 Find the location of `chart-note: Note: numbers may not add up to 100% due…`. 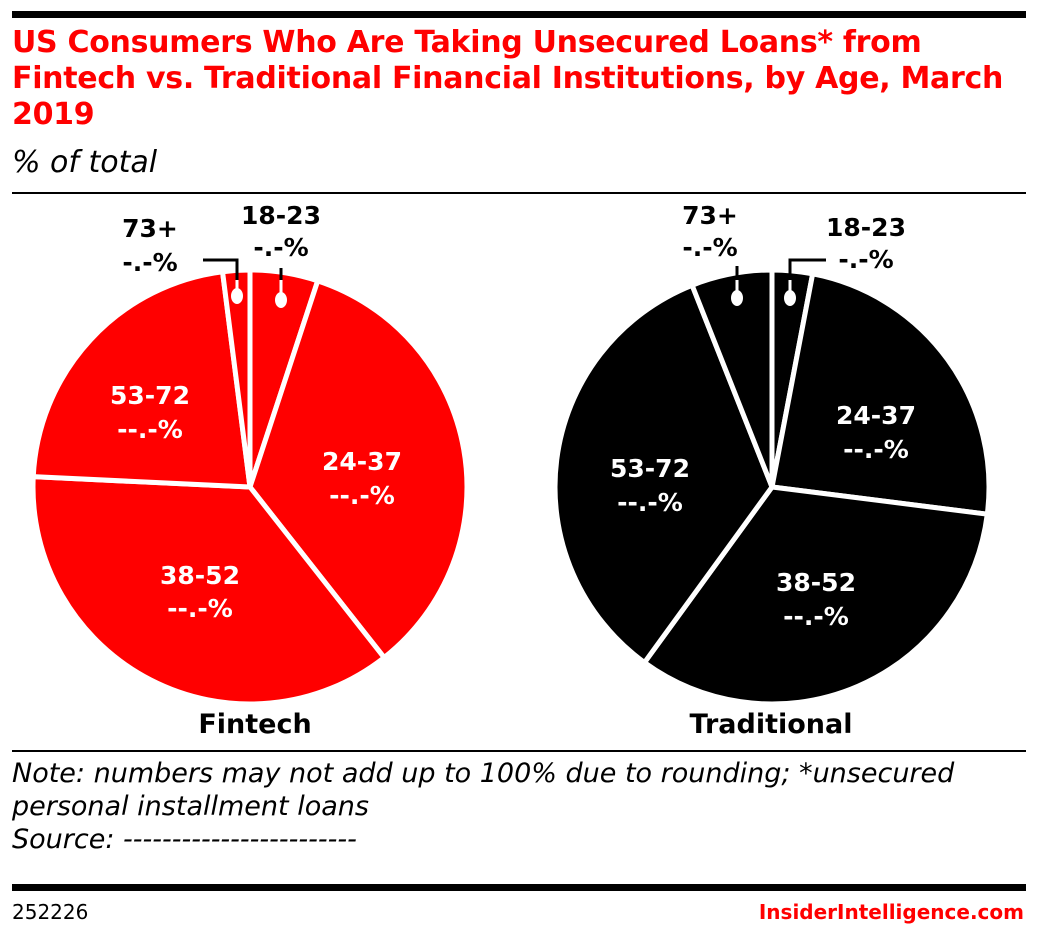

chart-note: Note: numbers may not add up to 100% due… is located at coordinates (517, 806).